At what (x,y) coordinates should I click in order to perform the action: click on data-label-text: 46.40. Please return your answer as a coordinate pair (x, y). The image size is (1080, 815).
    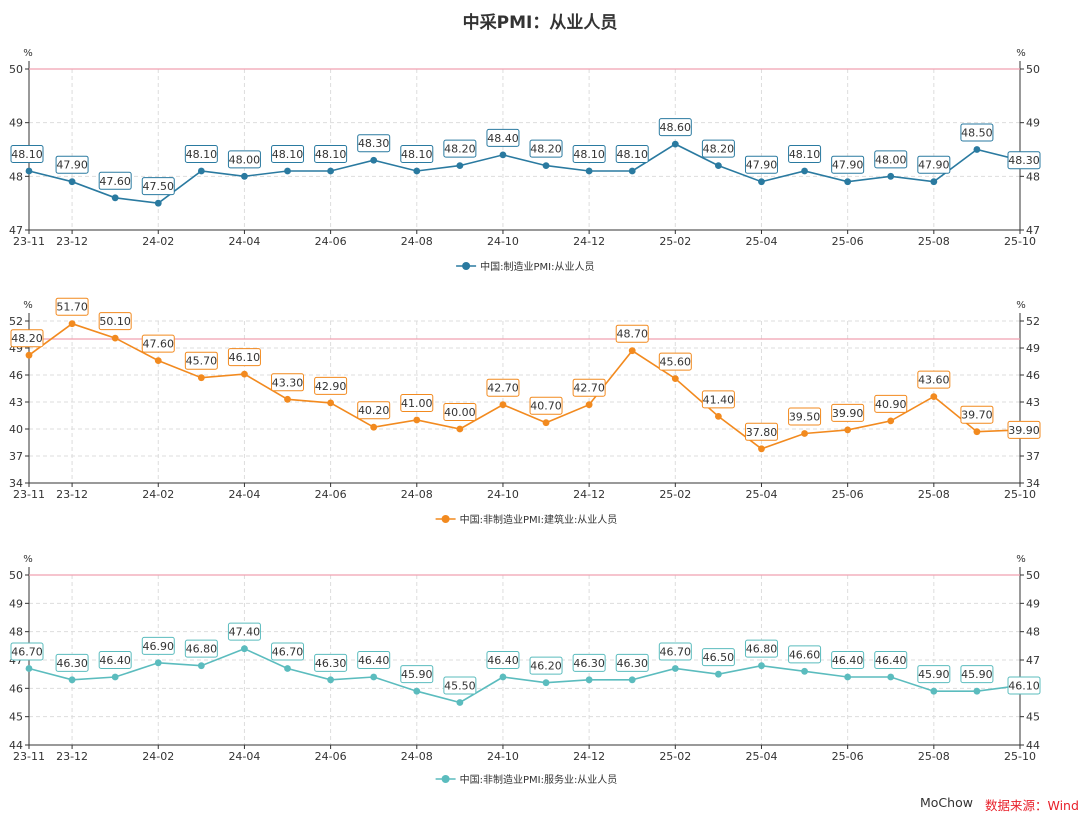
    Looking at the image, I should click on (374, 660).